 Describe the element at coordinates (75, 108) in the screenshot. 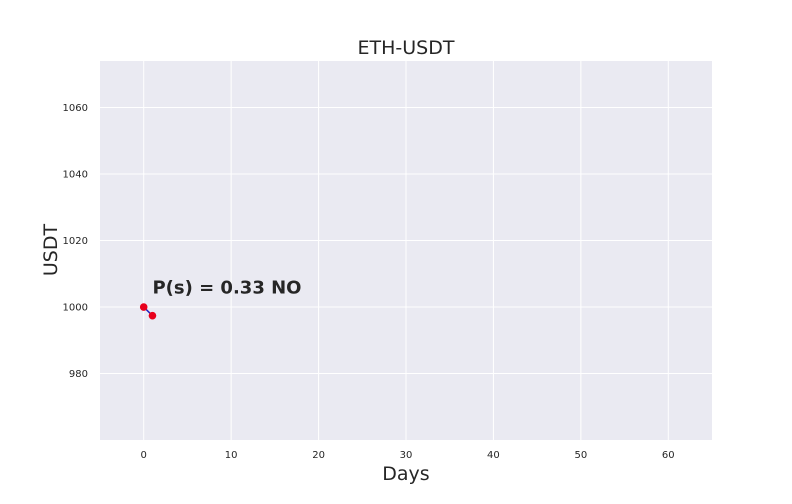

I see `y-tick-label: 1060` at that location.